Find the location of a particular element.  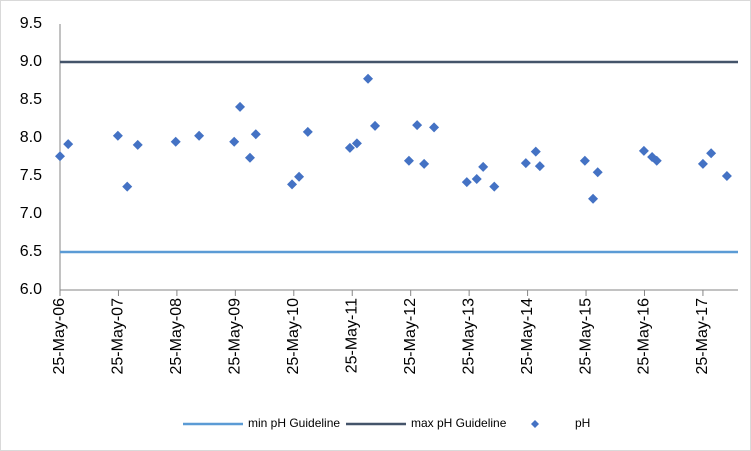

x-tick-label: 25-May-16 is located at coordinates (644, 336).